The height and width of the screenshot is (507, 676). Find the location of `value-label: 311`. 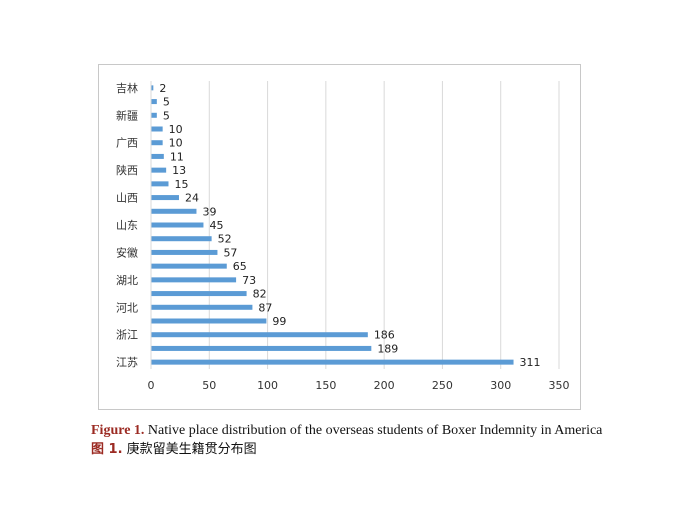

value-label: 311 is located at coordinates (530, 362).